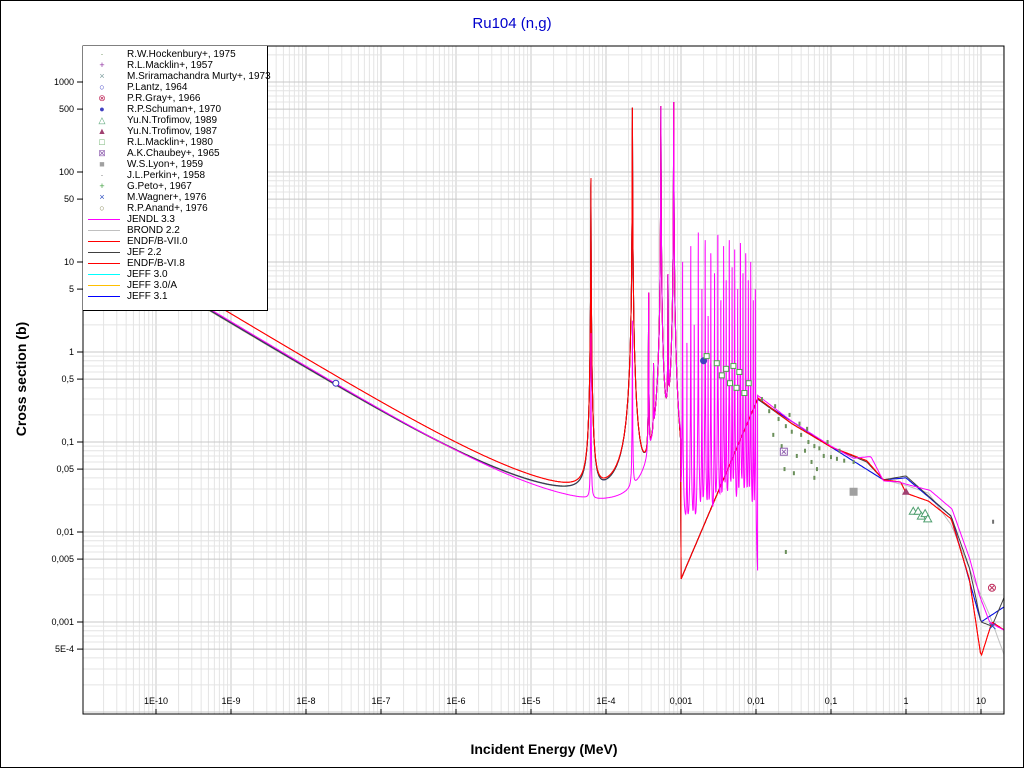  What do you see at coordinates (230, 701) in the screenshot?
I see `x-tick-label: 1E-9` at bounding box center [230, 701].